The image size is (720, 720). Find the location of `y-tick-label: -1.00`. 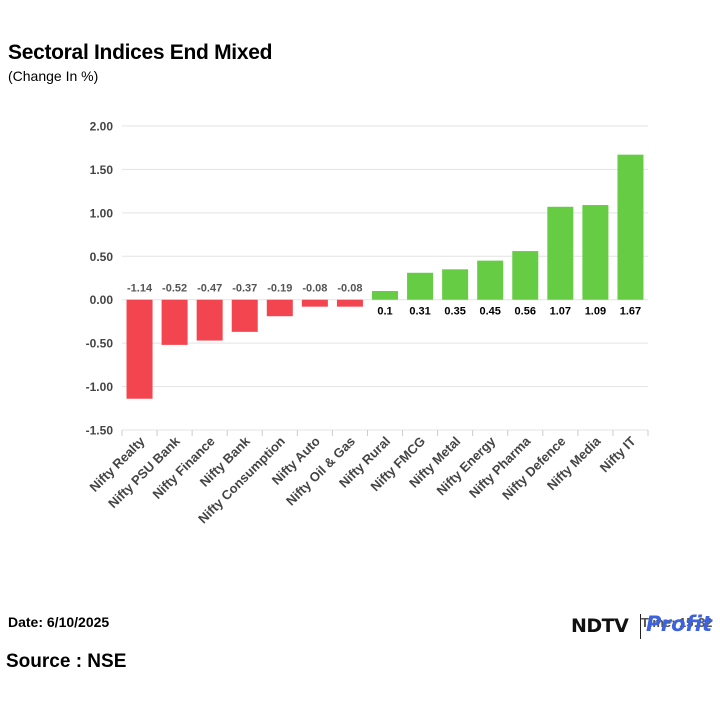

y-tick-label: -1.00 is located at coordinates (100, 387).